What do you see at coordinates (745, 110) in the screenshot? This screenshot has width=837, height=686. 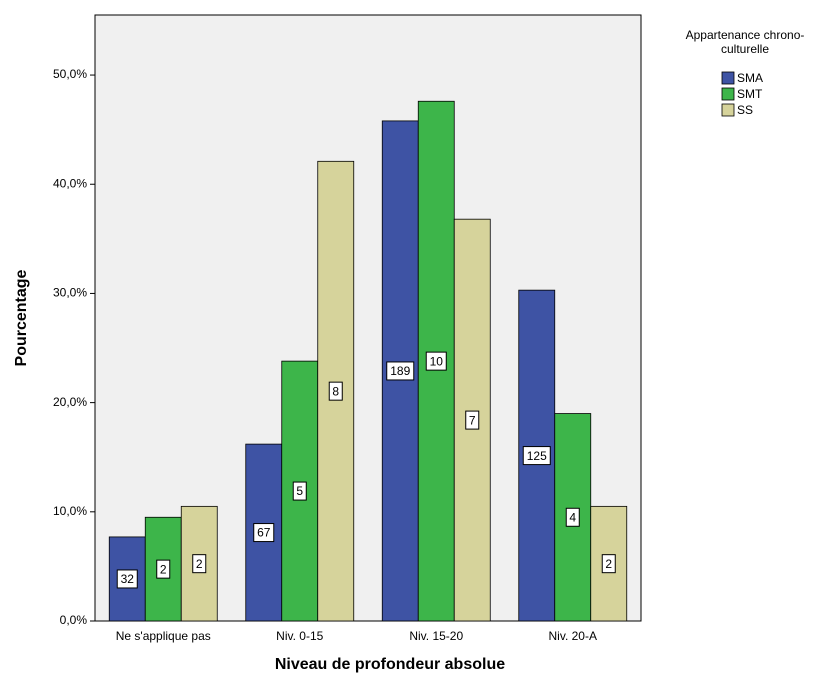 I see `legend-label: SS` at bounding box center [745, 110].